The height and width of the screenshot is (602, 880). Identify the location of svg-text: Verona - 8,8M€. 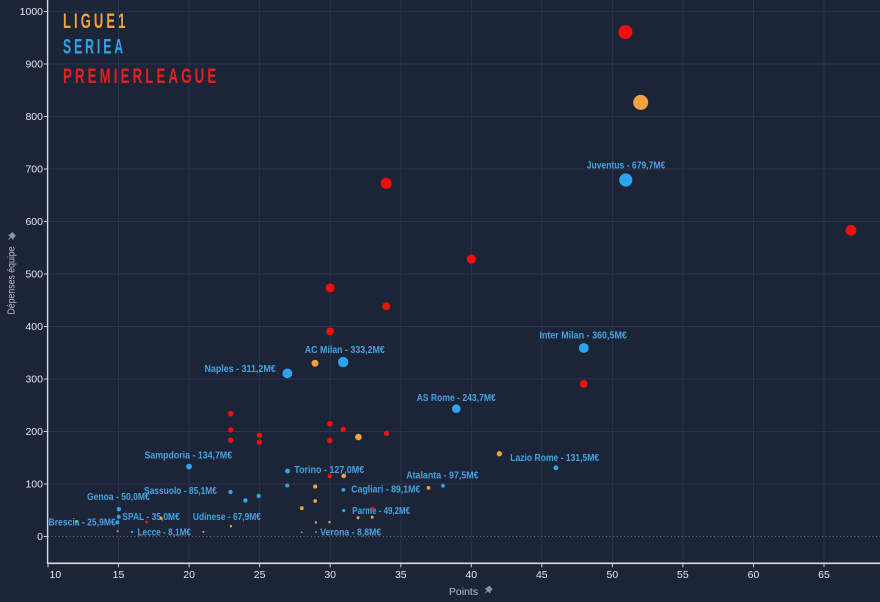
(350, 532).